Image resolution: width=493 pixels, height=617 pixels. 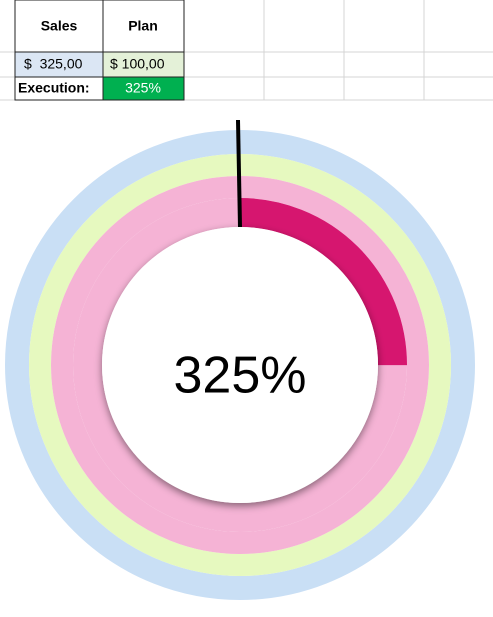 What do you see at coordinates (53, 64) in the screenshot?
I see `sales-cell: $ 325,00` at bounding box center [53, 64].